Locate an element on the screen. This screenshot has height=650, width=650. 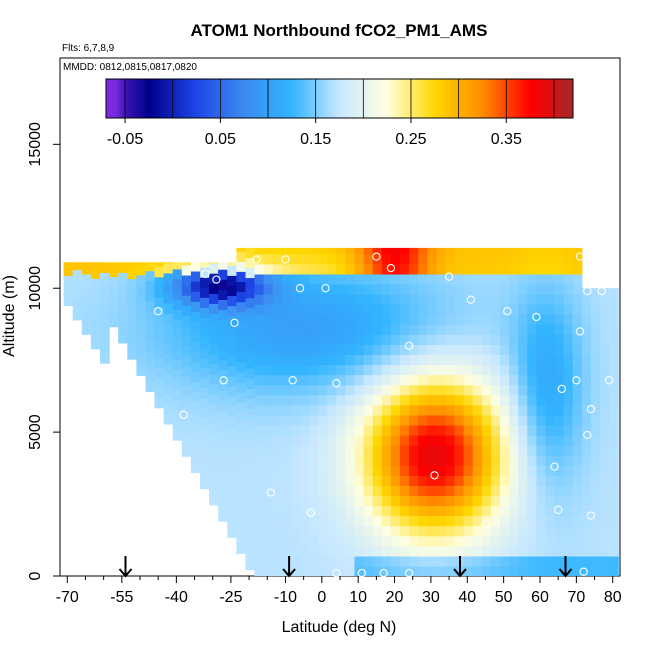
x-tick-label: 0 is located at coordinates (321, 597).